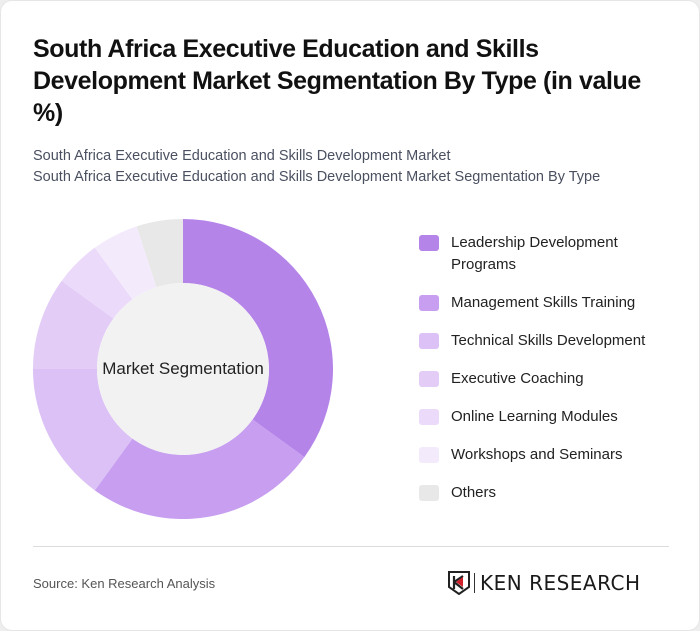 This screenshot has height=631, width=700. Describe the element at coordinates (517, 378) in the screenshot. I see `legend-label: Executive Coaching` at that location.